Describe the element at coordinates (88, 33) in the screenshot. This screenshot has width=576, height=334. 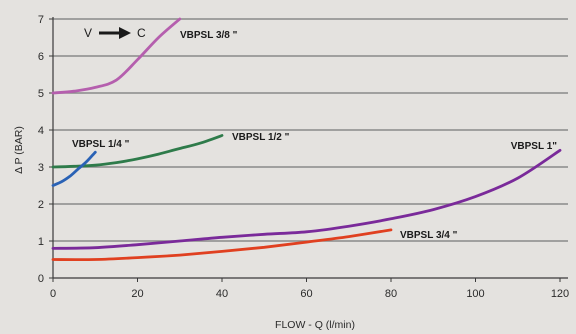
I see `annotation-from: V` at that location.